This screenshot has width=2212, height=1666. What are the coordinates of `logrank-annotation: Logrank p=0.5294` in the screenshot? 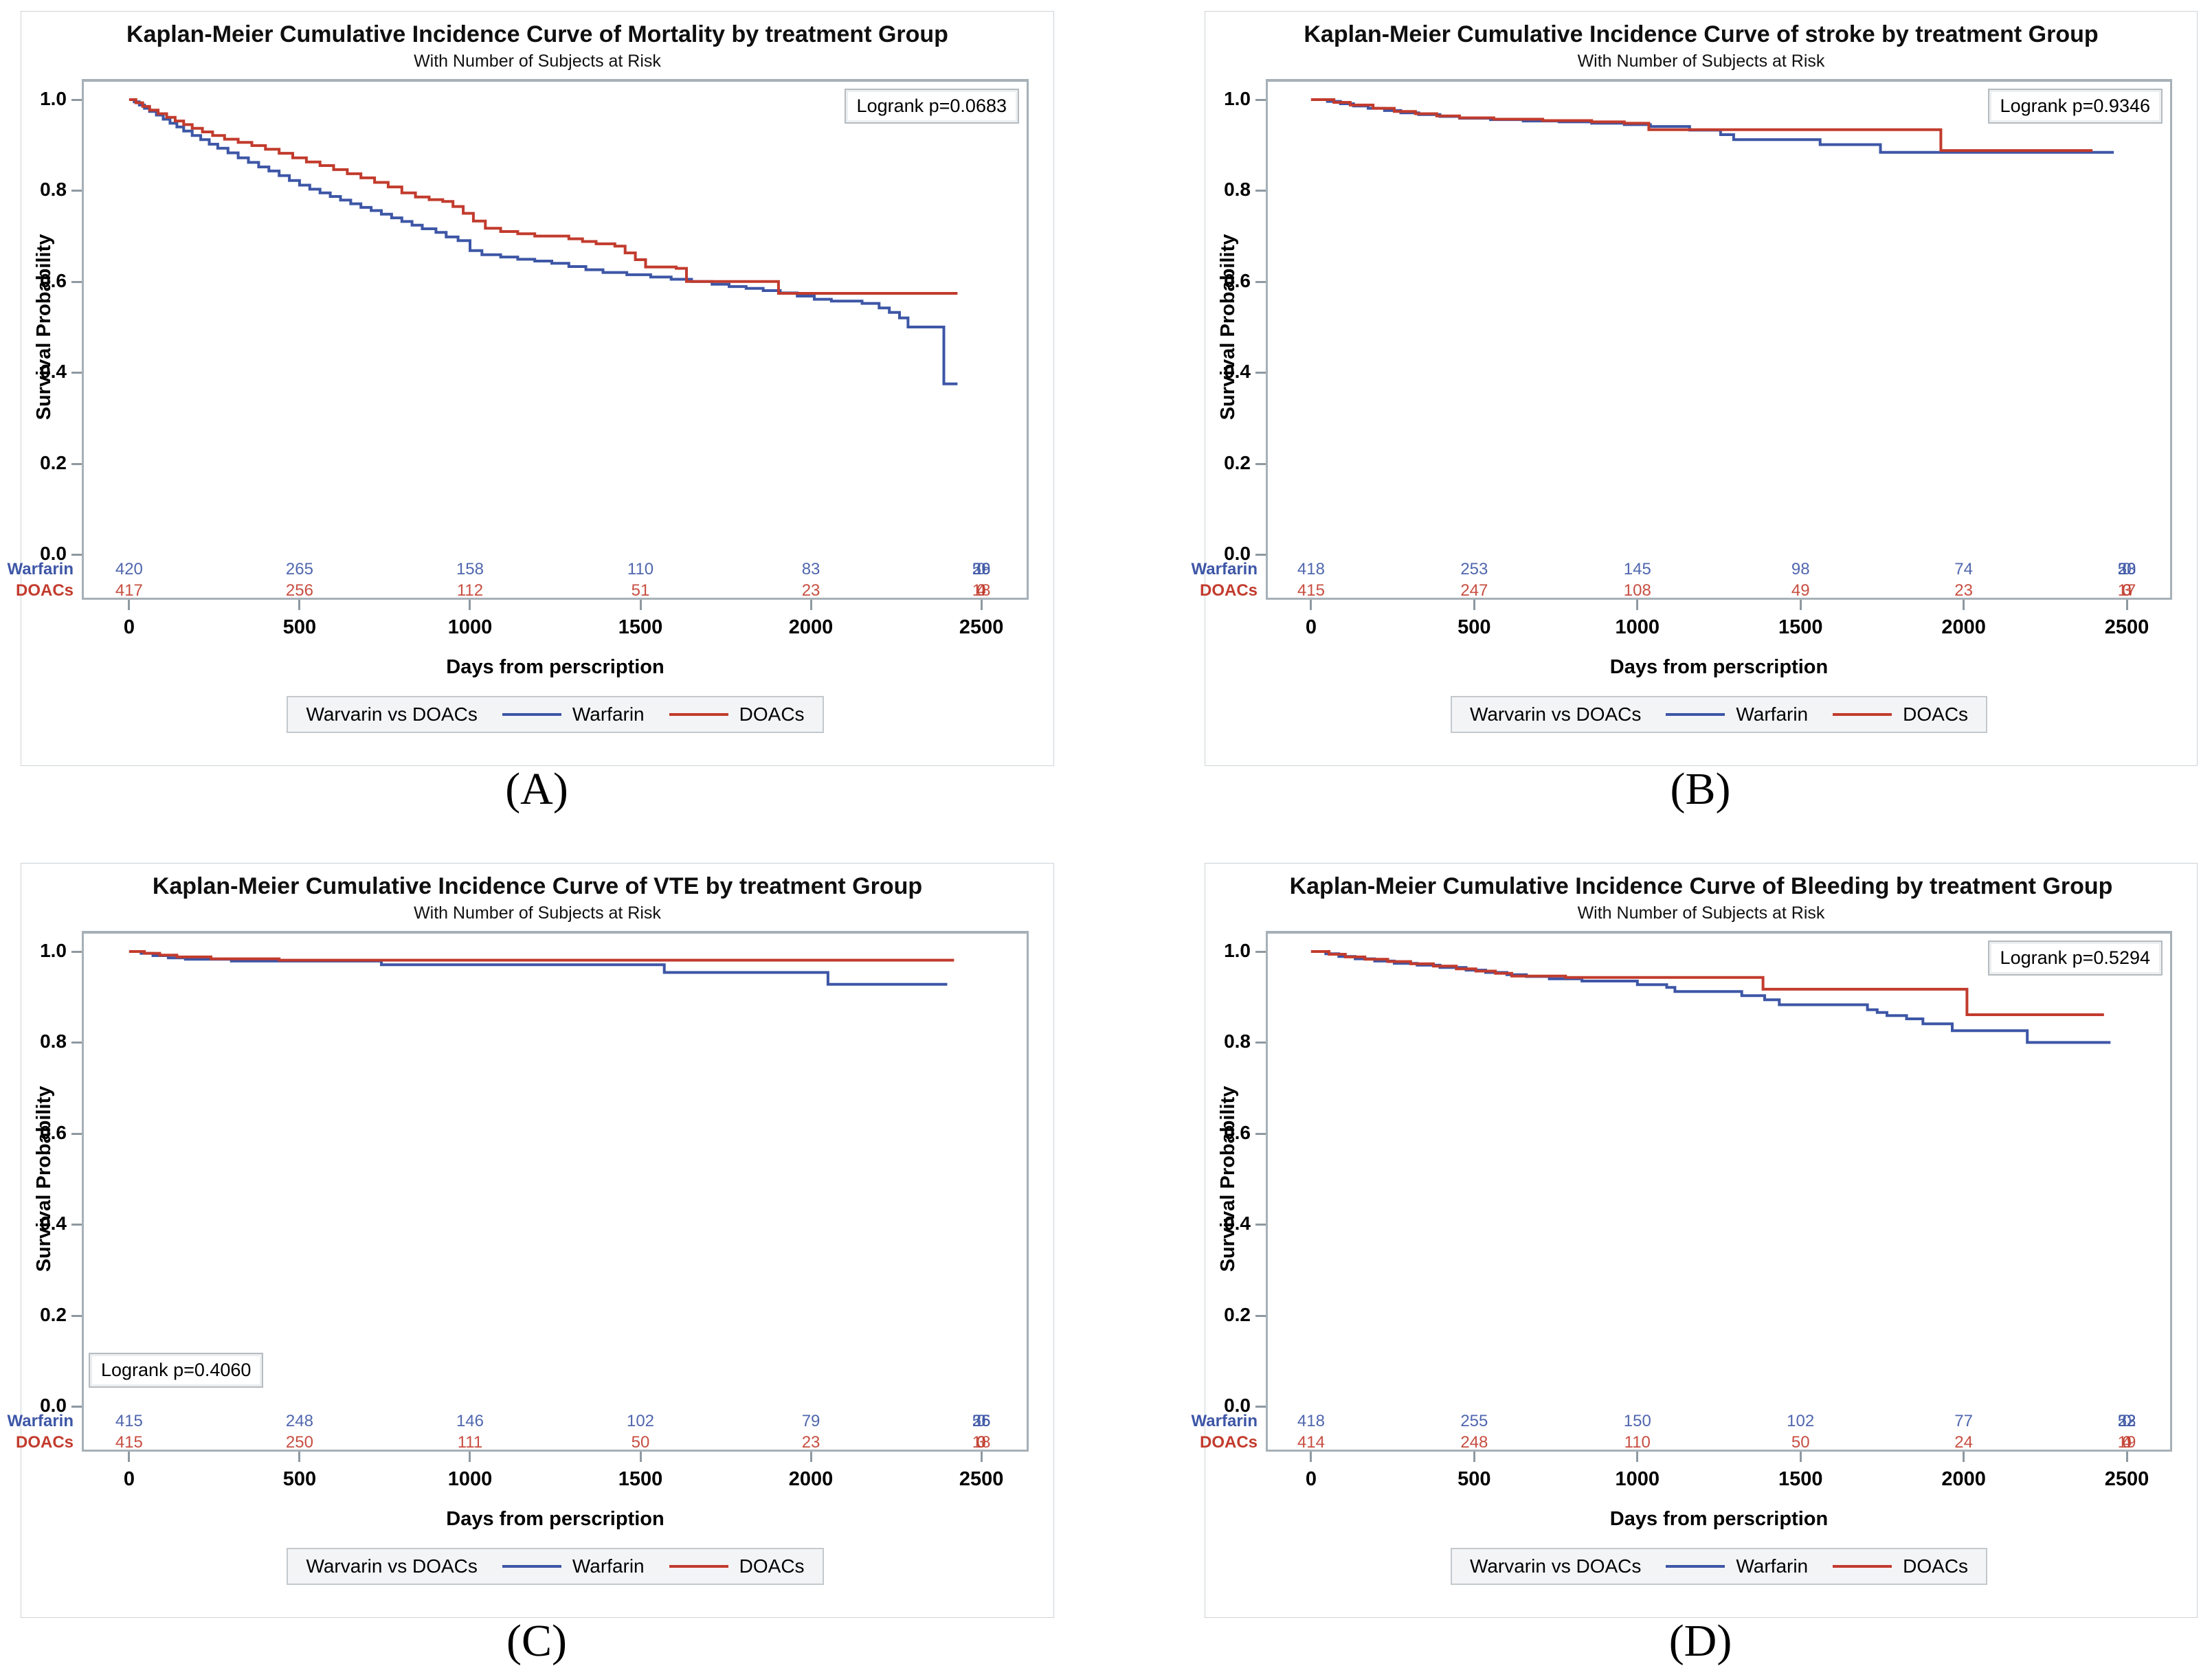 It's located at (2075, 959).